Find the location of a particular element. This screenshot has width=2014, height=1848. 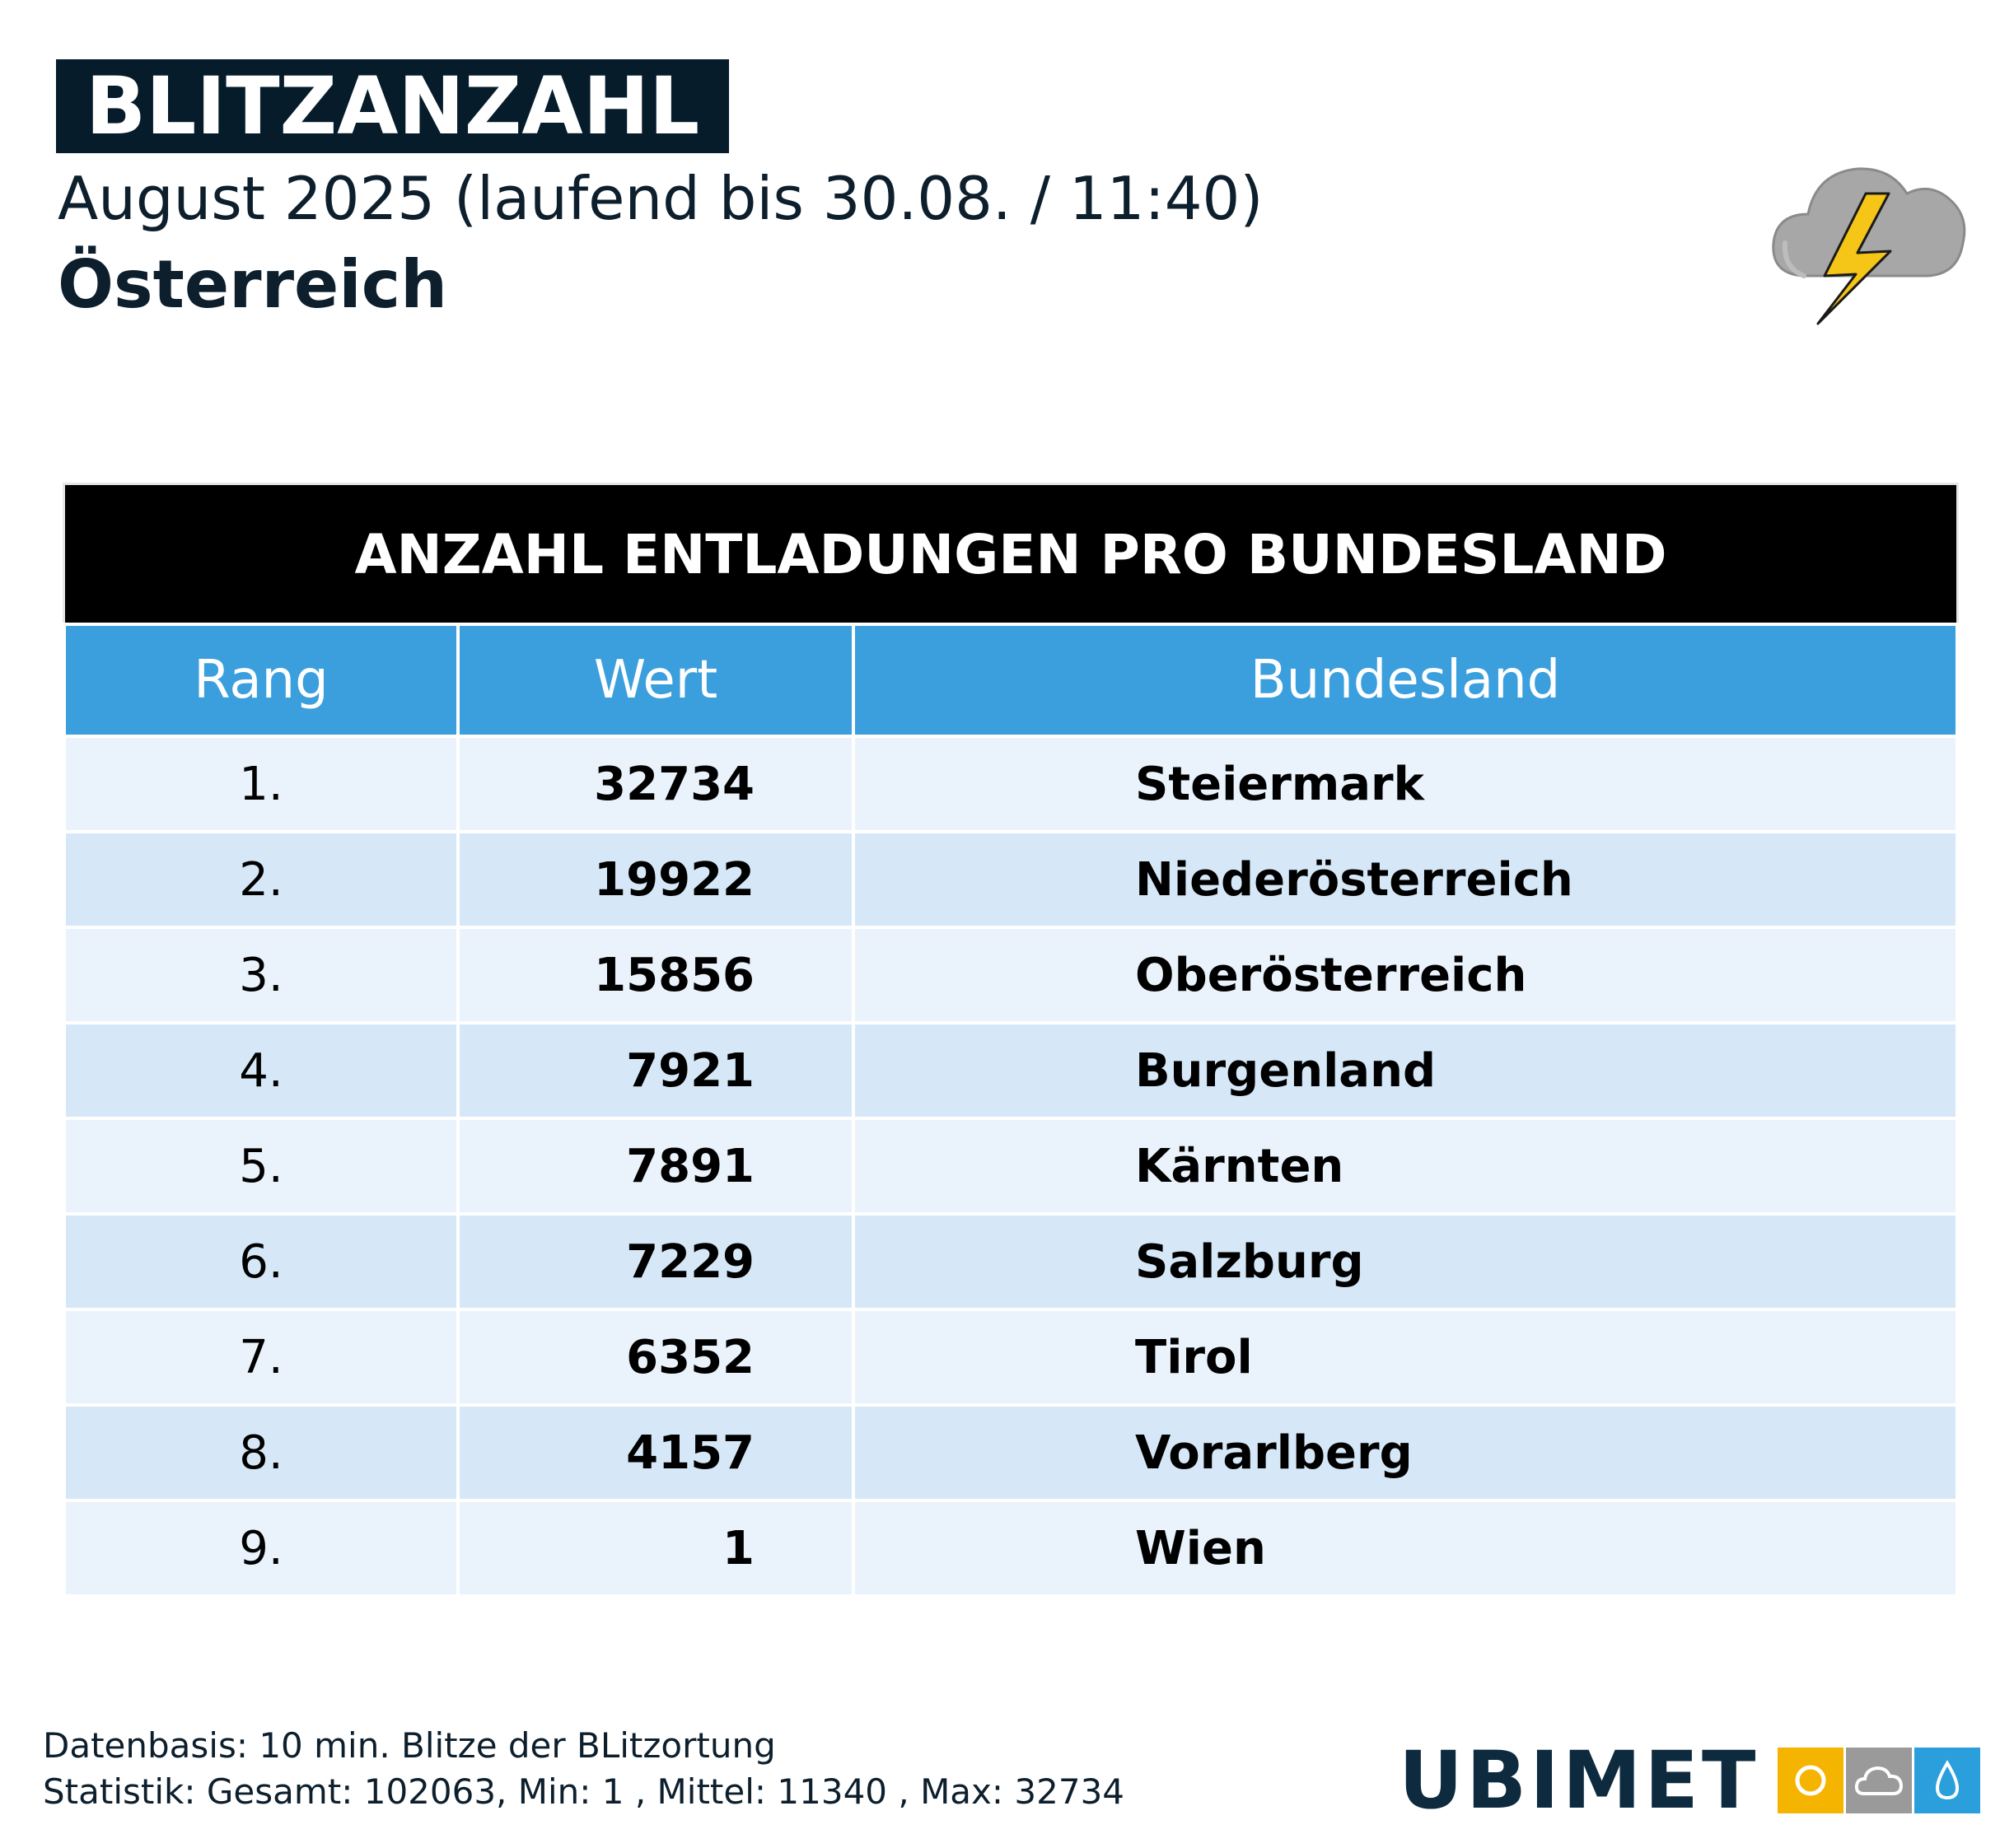

table-row: 8. 4157 Vorarlberg is located at coordinates (1011, 1452).